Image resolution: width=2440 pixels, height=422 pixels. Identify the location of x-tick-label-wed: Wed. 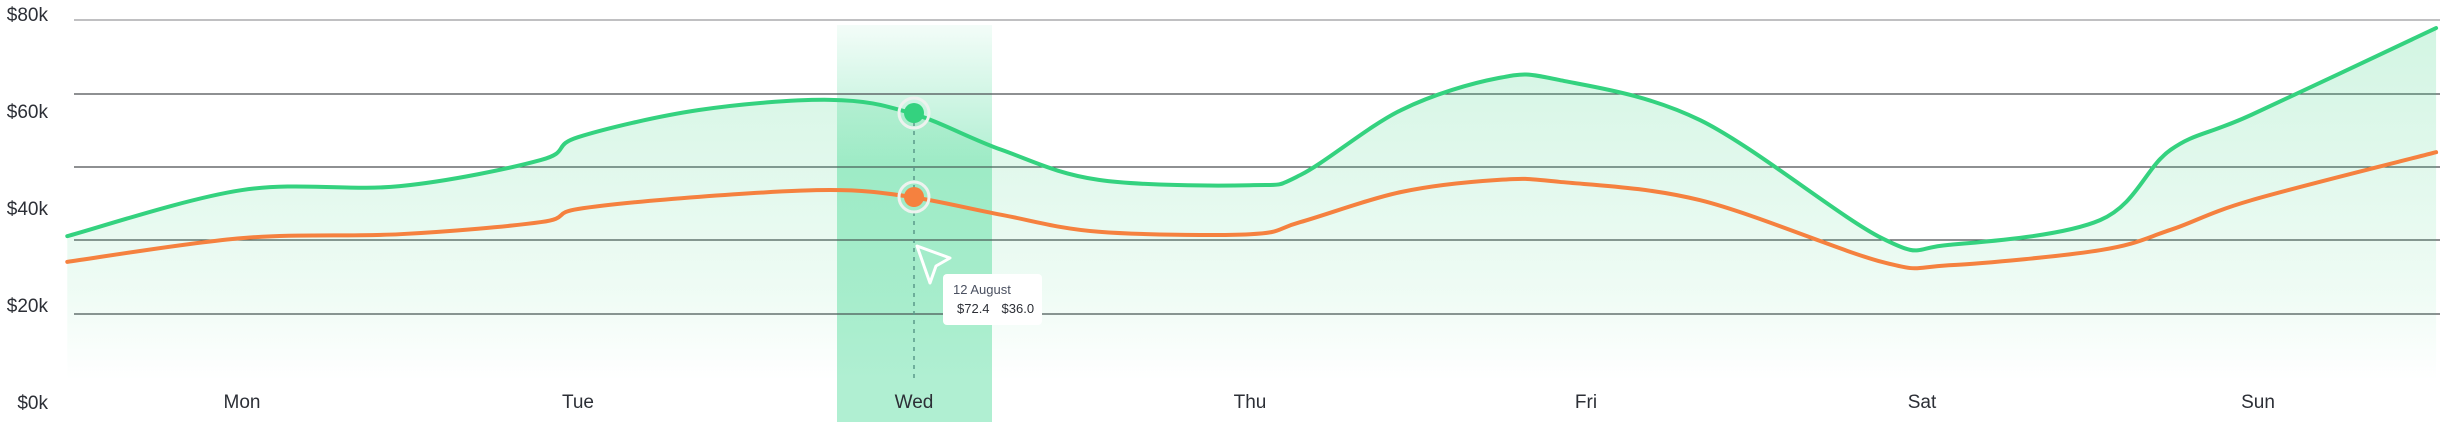
(914, 402).